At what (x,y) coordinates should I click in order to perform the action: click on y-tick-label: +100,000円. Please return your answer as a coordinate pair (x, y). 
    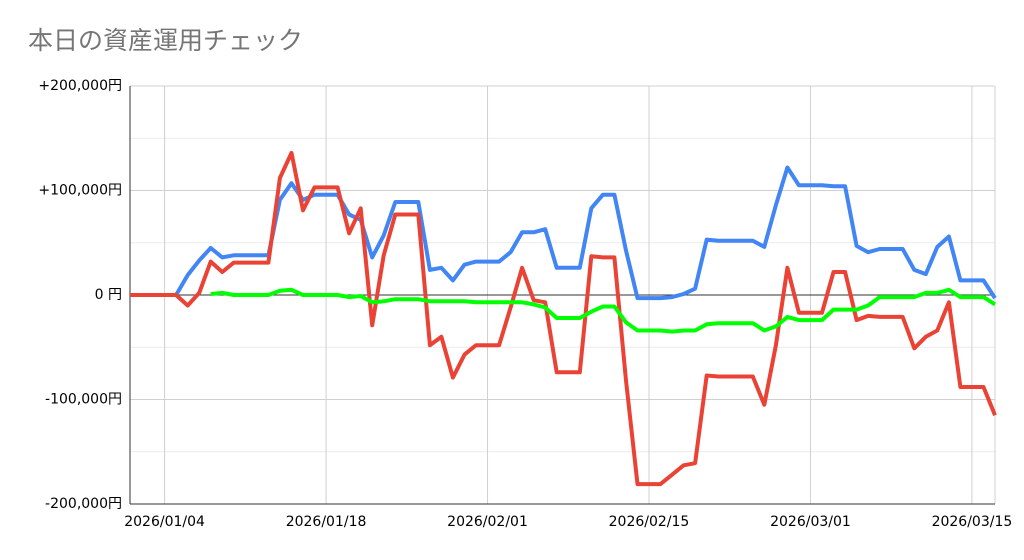
    Looking at the image, I should click on (80, 191).